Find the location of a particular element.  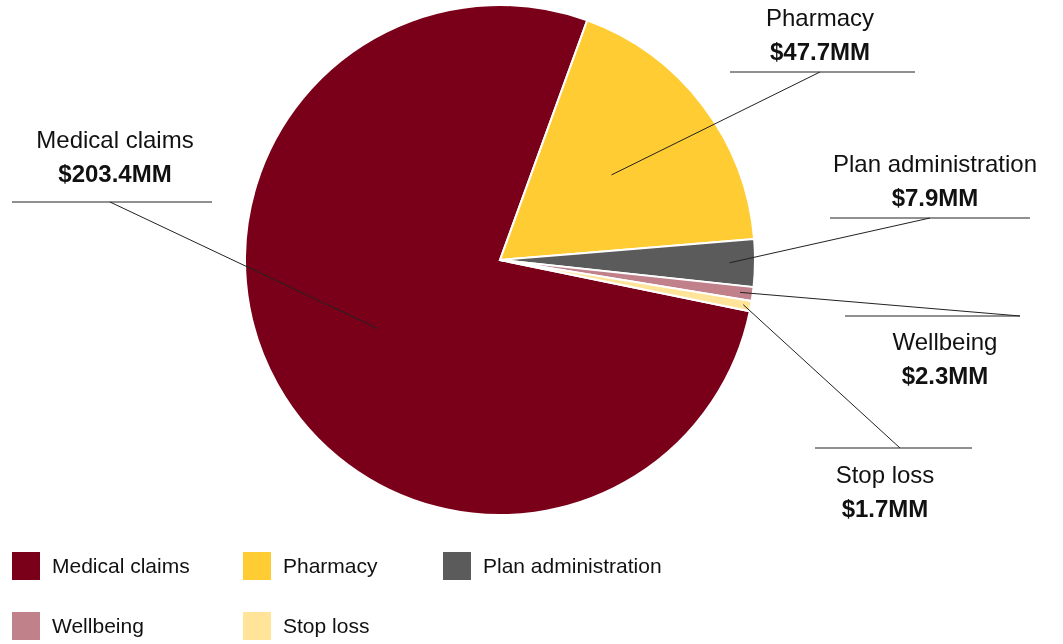

legend-label: Wellbeing is located at coordinates (98, 625).